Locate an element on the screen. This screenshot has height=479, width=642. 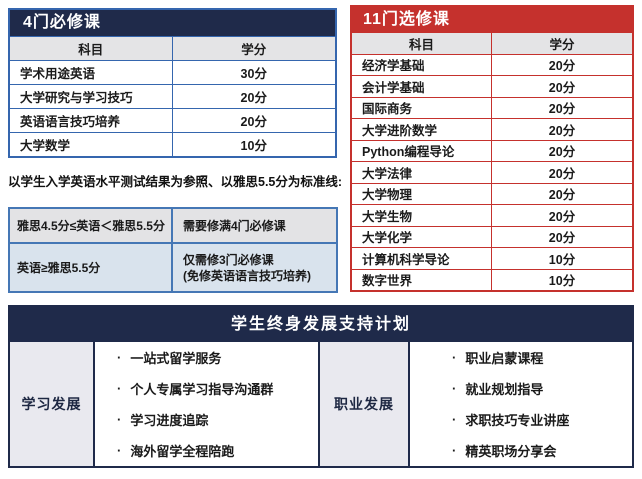
ielts-requirement-cell: 仅需修3门必修课 (免修英语语言技巧培养) is located at coordinates (254, 267).